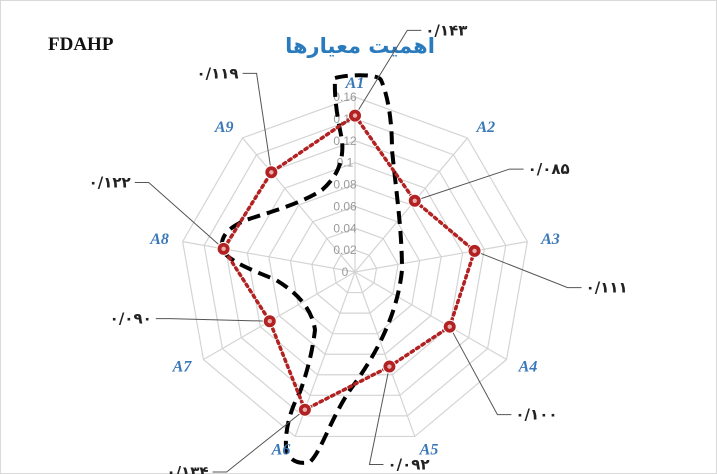 The height and width of the screenshot is (474, 717). I want to click on value-label: ۰/۱۲۲, so click(110, 183).